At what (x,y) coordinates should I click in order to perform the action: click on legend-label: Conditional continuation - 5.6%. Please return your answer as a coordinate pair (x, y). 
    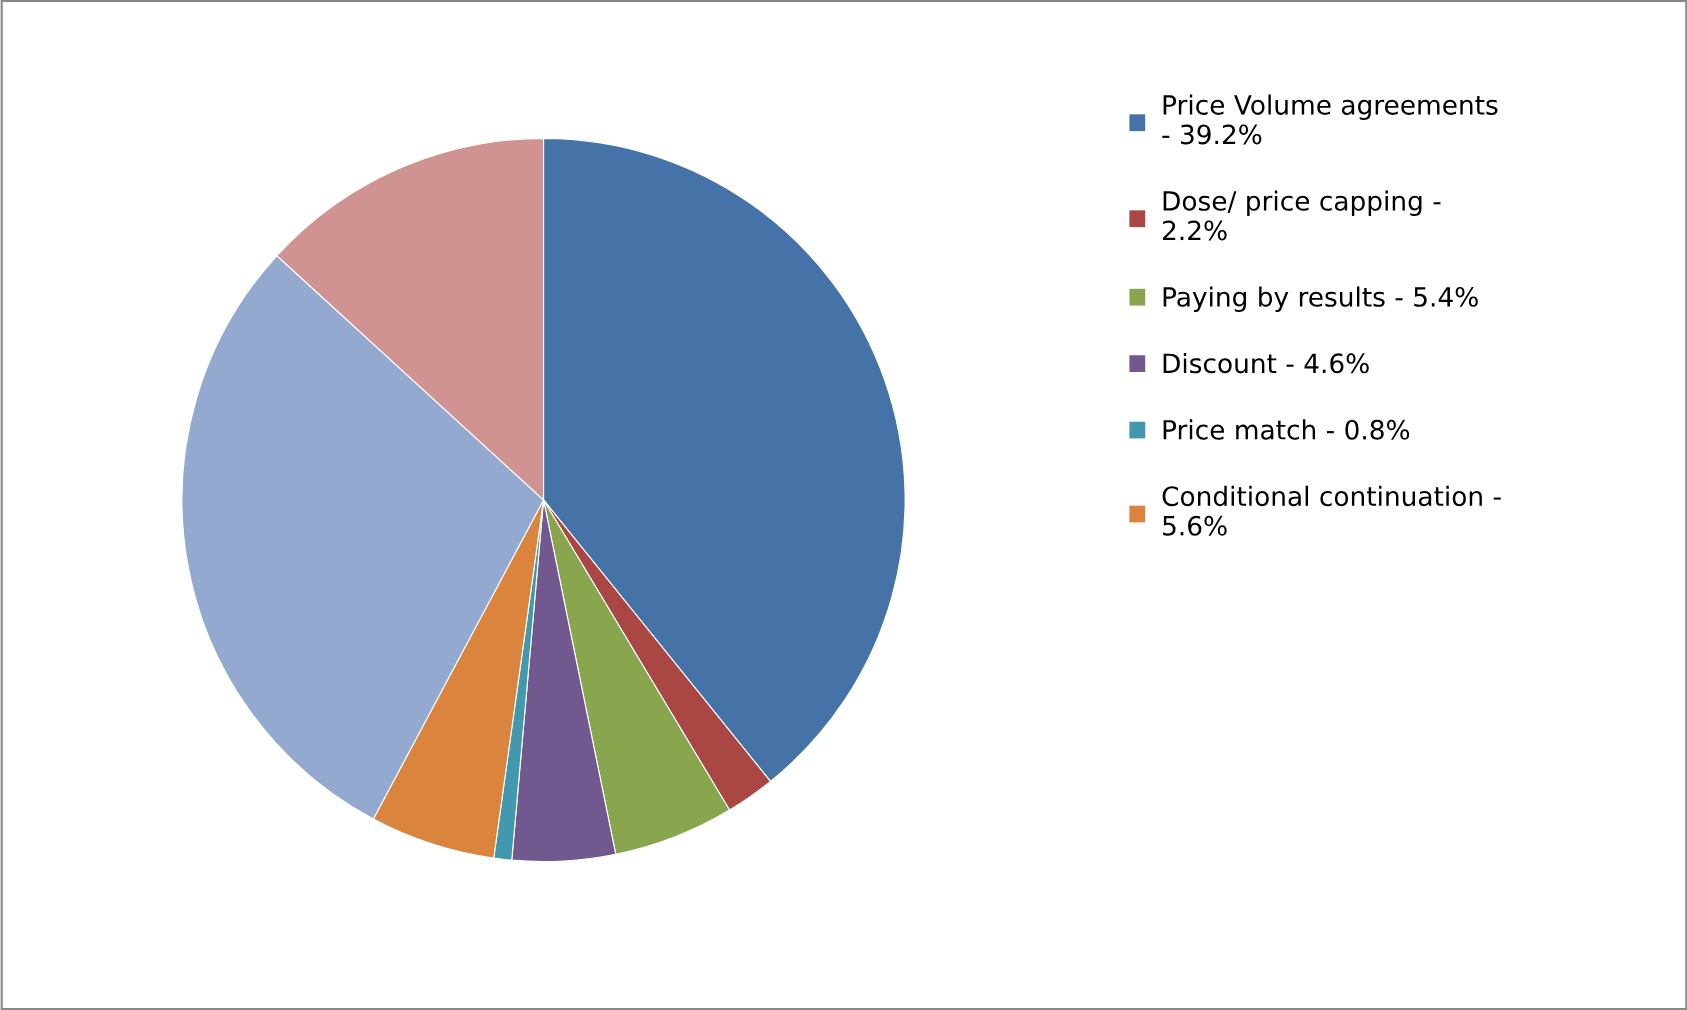
    Looking at the image, I should click on (1331, 510).